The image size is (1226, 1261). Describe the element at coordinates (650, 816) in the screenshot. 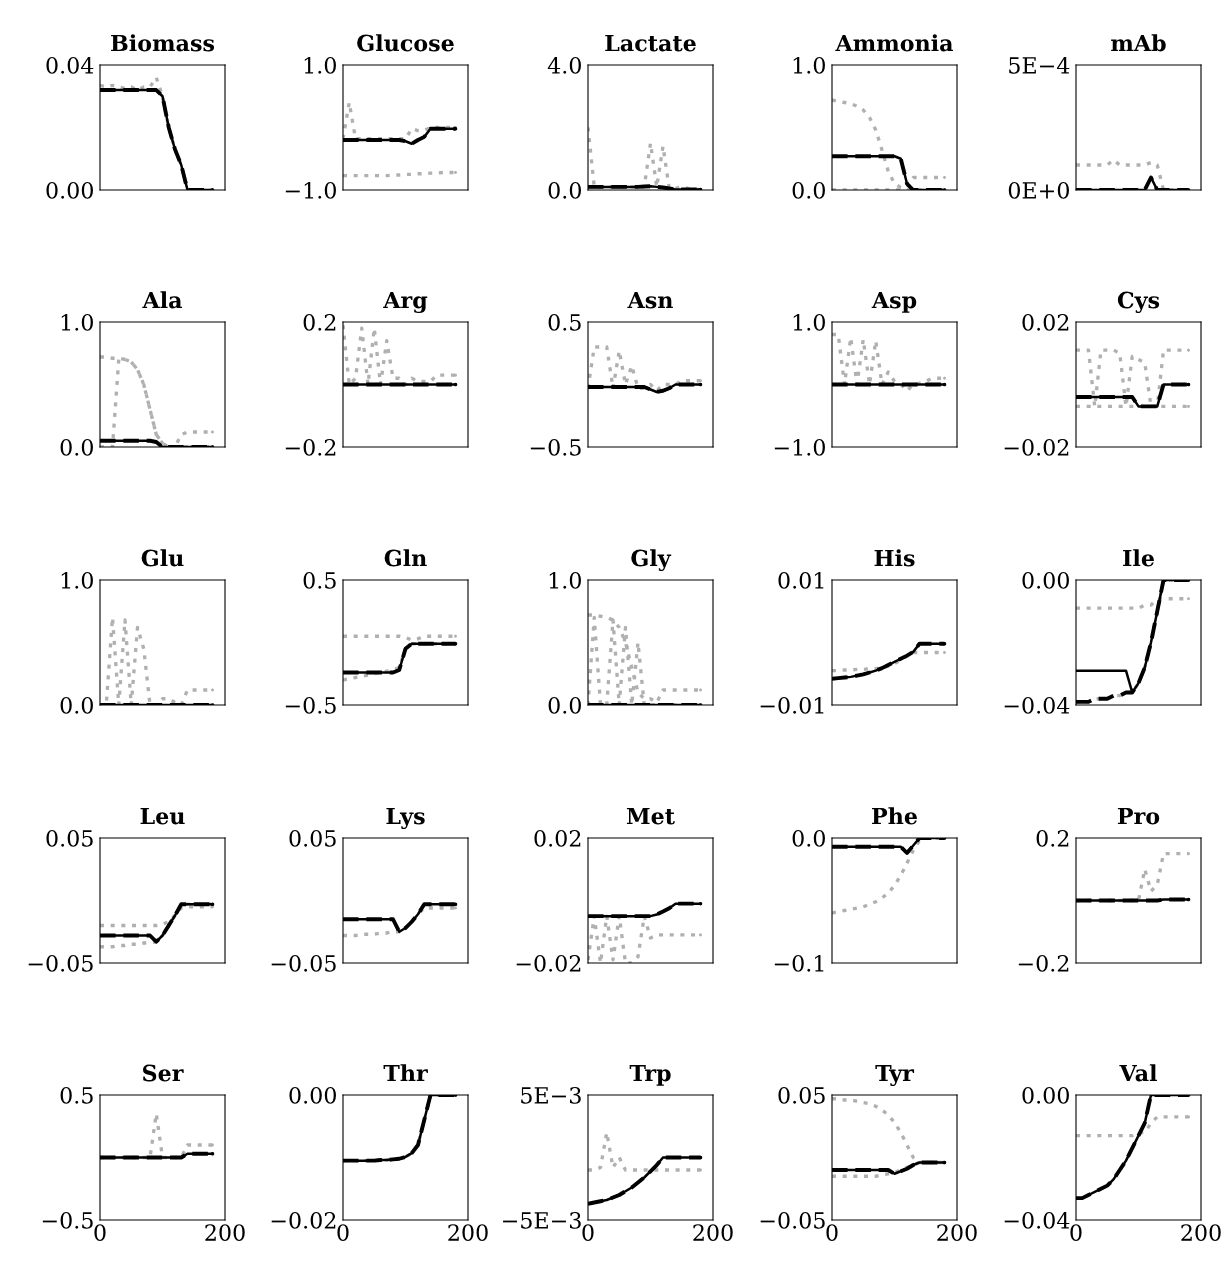

I see `chart-title: Met` at that location.